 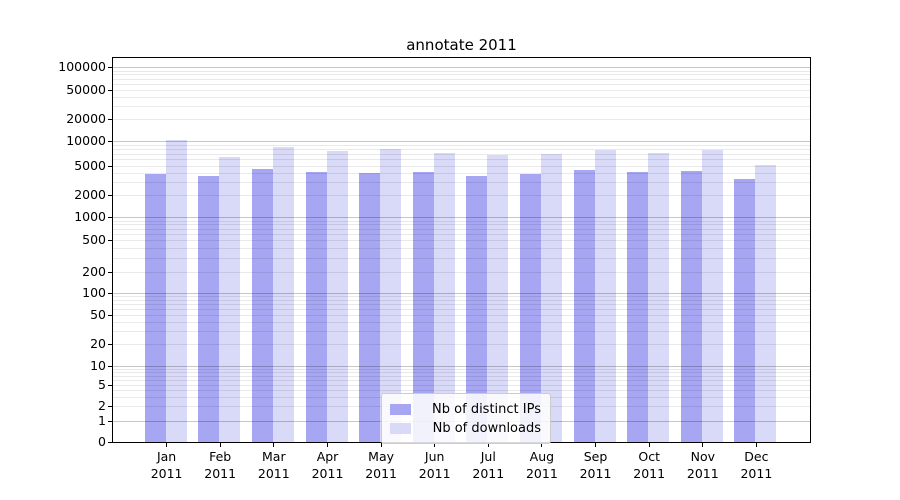 What do you see at coordinates (102, 441) in the screenshot?
I see `y-tick-label: 0` at bounding box center [102, 441].